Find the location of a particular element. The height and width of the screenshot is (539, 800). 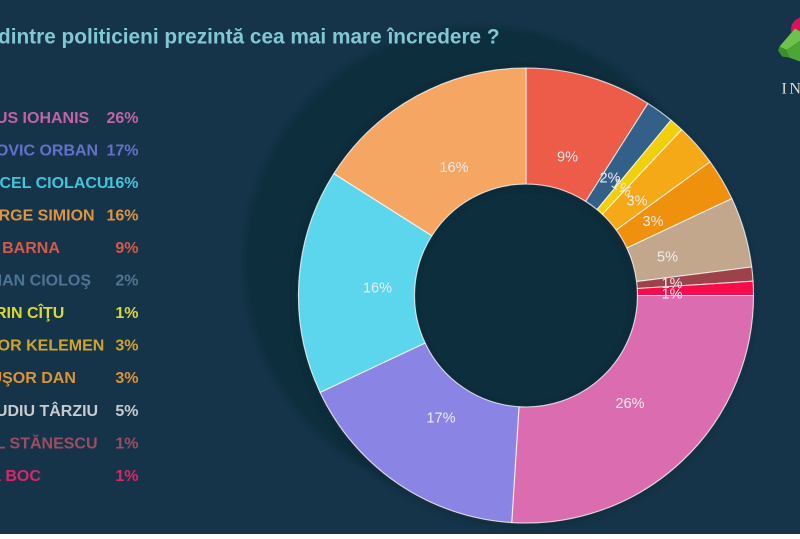

svg-text: IN is located at coordinates (791, 89).